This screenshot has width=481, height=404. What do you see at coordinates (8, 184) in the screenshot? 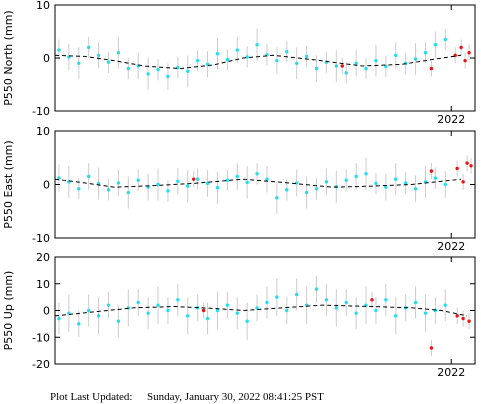
I see `y-axis-title: P550 East (mm)` at bounding box center [8, 184].